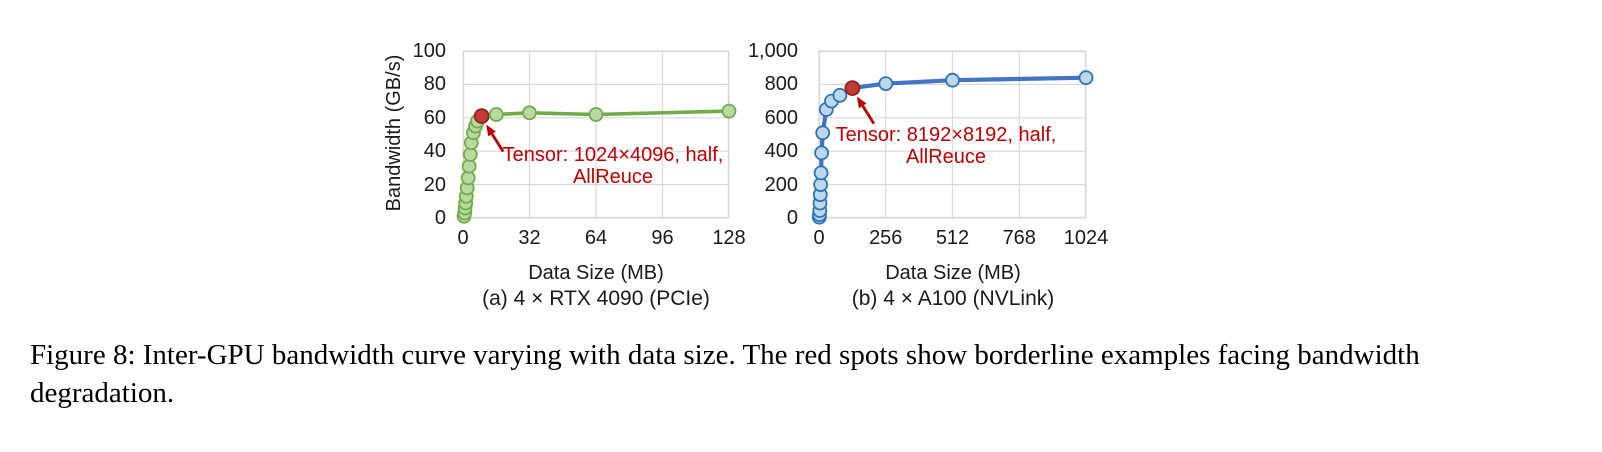 This screenshot has width=1602, height=452. Describe the element at coordinates (1019, 238) in the screenshot. I see `x-tick-label: 768` at that location.